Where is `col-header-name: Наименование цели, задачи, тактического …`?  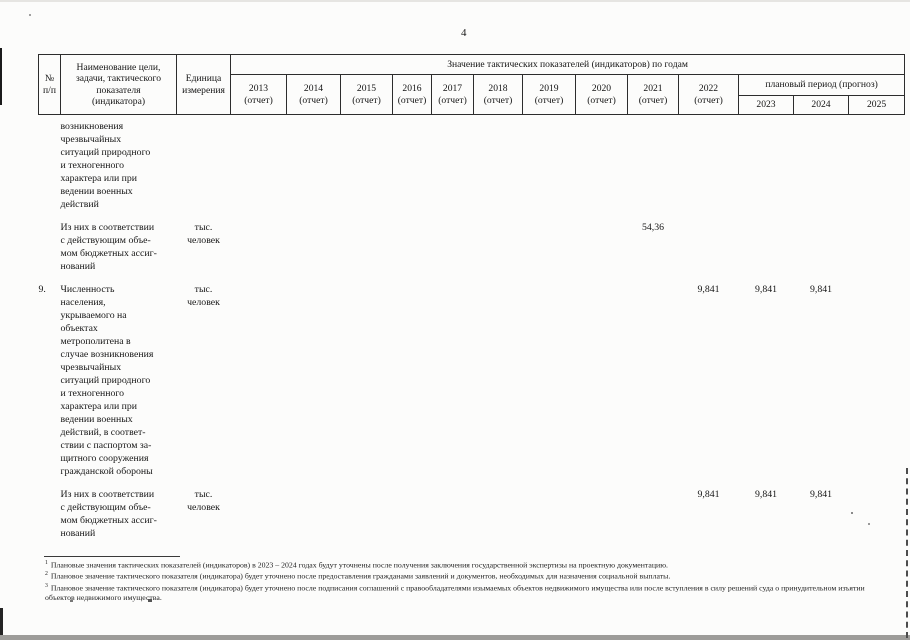 col-header-name: Наименование цели, задачи, тактического … is located at coordinates (118, 84).